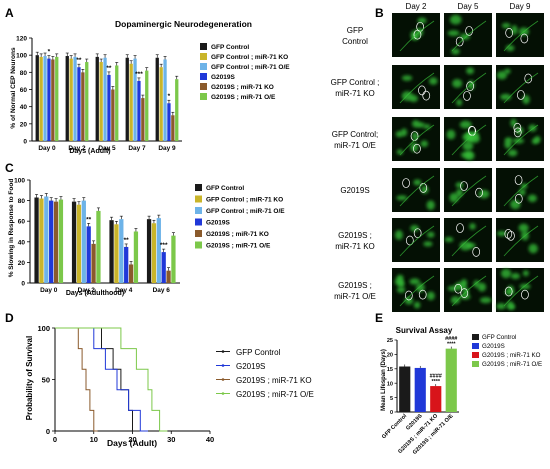 The width and height of the screenshot is (550, 469). I want to click on row-label: GFP Control;, so click(355, 134).